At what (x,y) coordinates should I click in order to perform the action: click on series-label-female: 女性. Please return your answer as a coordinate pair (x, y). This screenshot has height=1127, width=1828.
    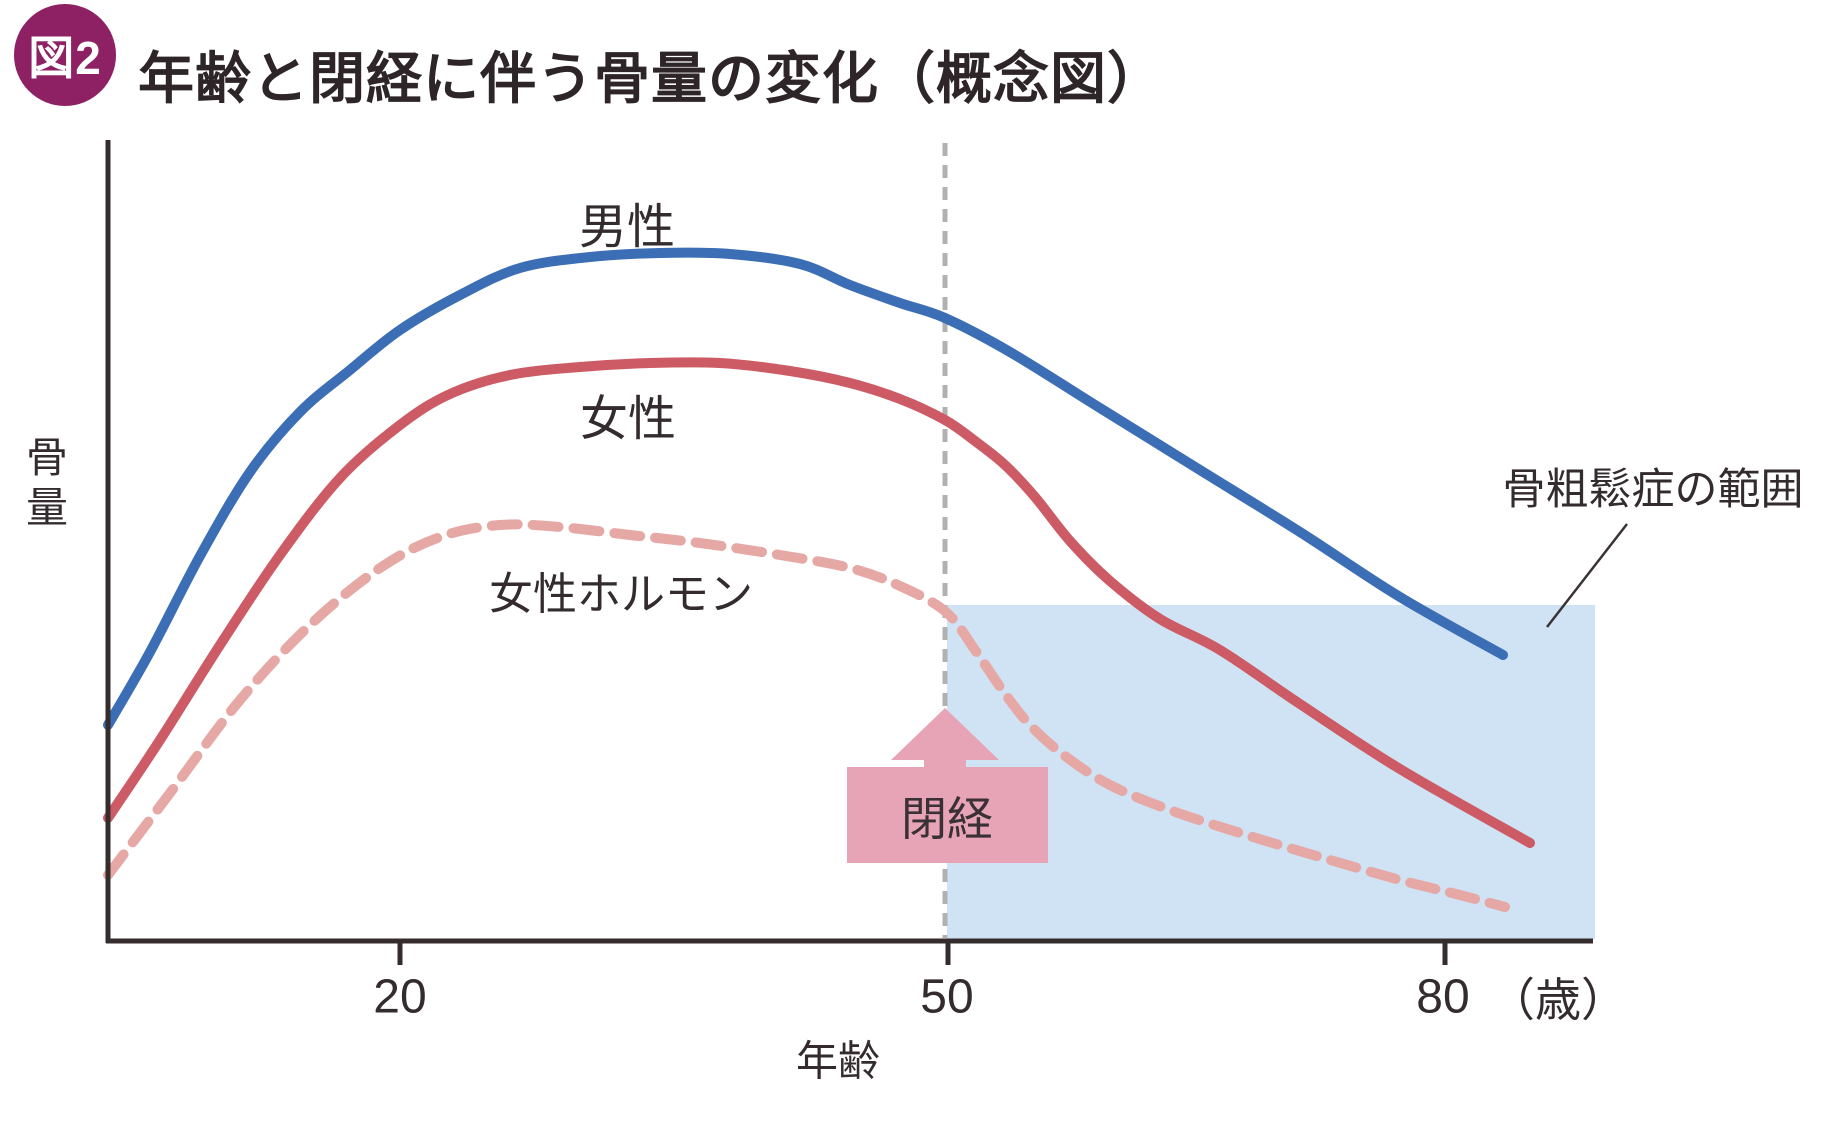
    Looking at the image, I should click on (628, 419).